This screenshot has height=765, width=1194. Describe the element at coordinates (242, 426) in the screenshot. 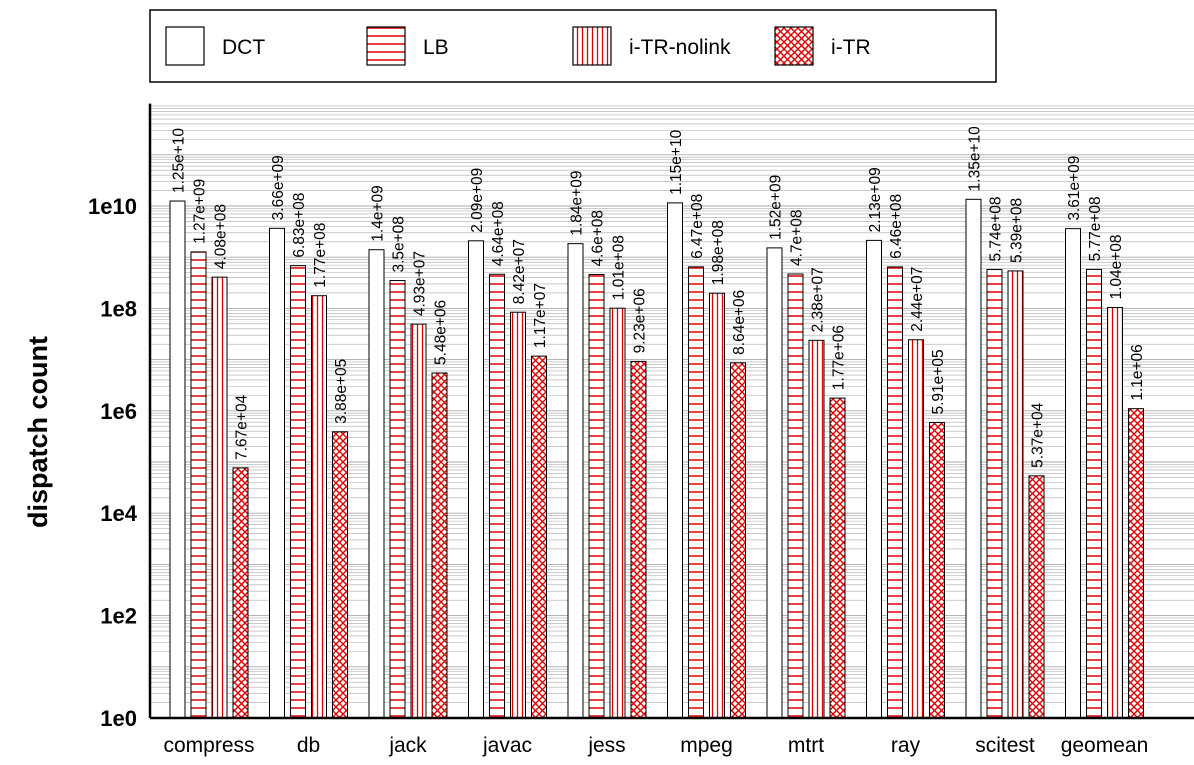

I see `data-label: 7.67e+04` at that location.